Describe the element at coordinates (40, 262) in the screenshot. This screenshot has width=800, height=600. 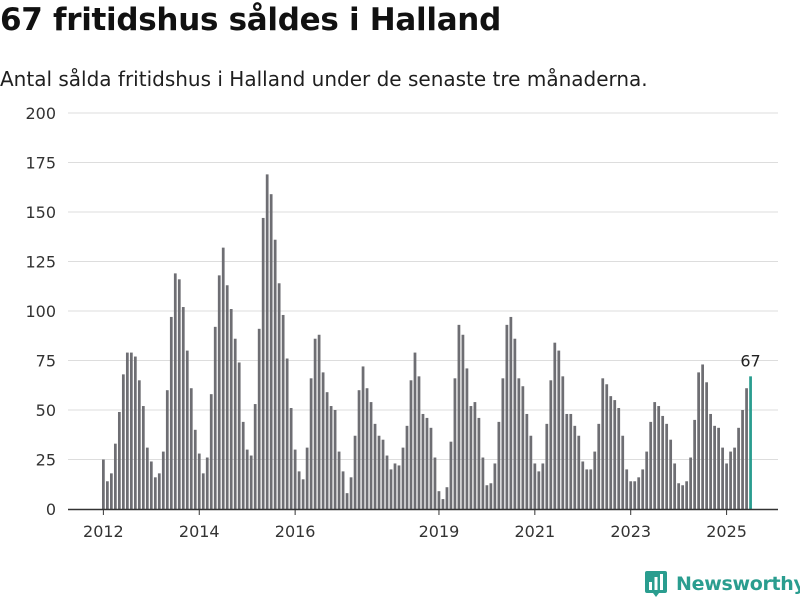
I see `y-tick-label: 125` at that location.